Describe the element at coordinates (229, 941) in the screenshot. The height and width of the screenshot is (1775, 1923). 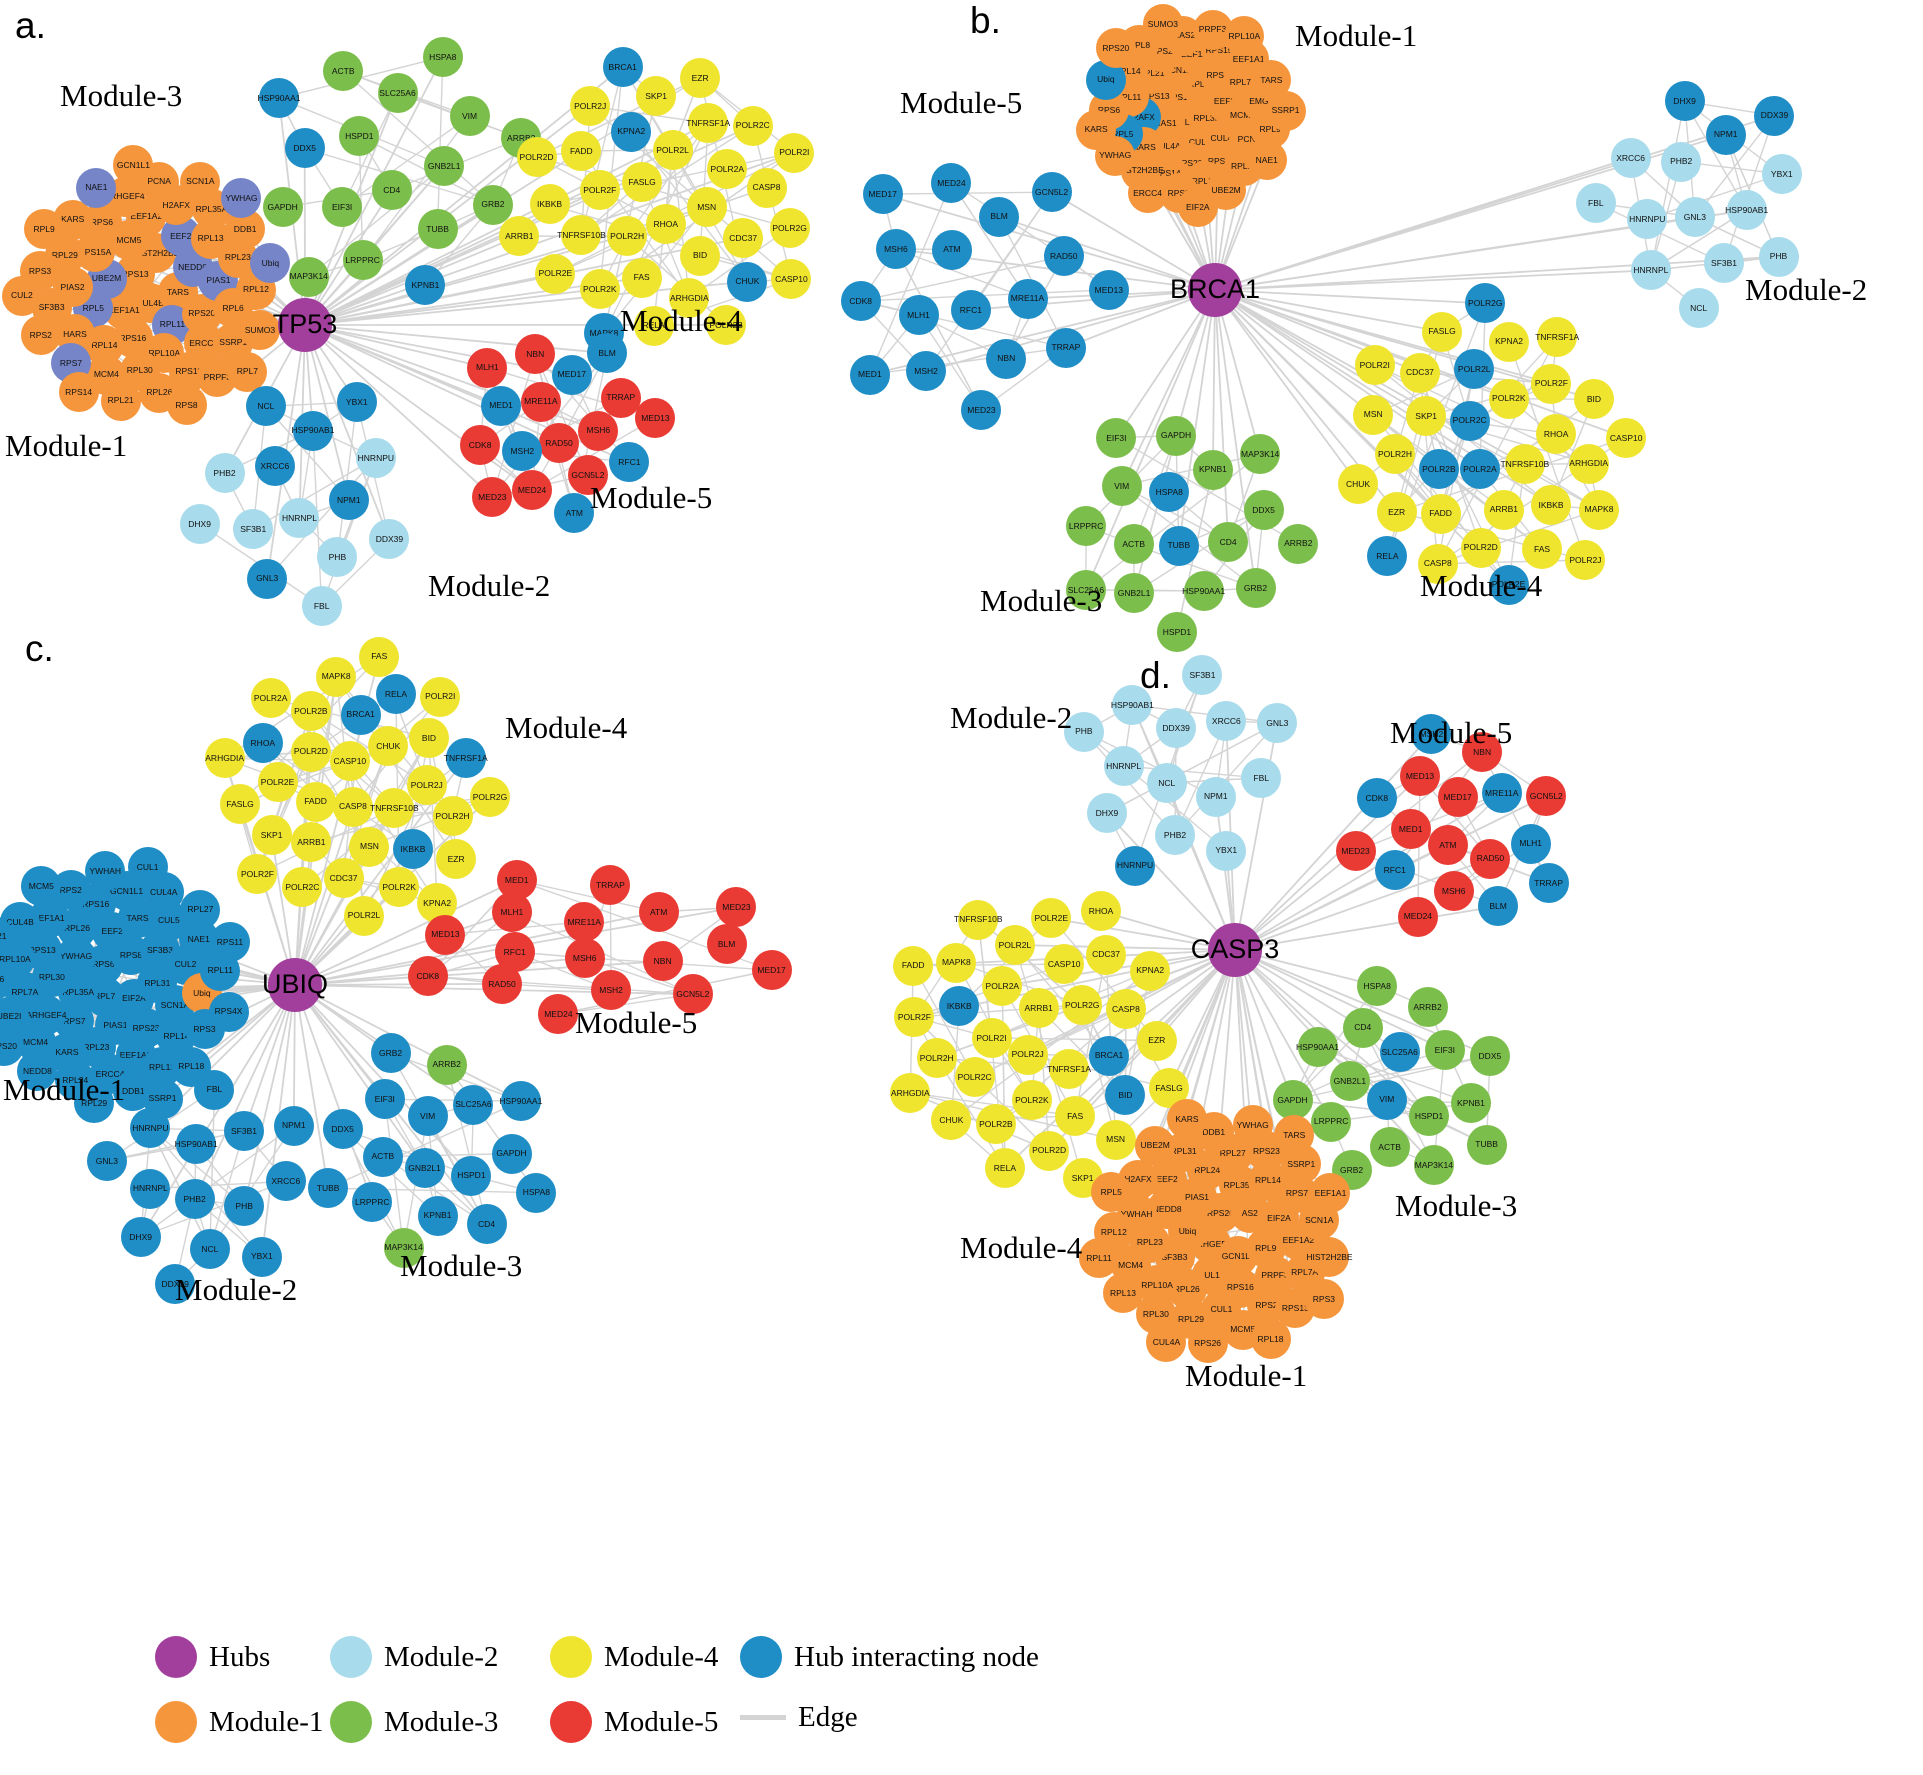
I see `node-RPS11: RPS11` at that location.